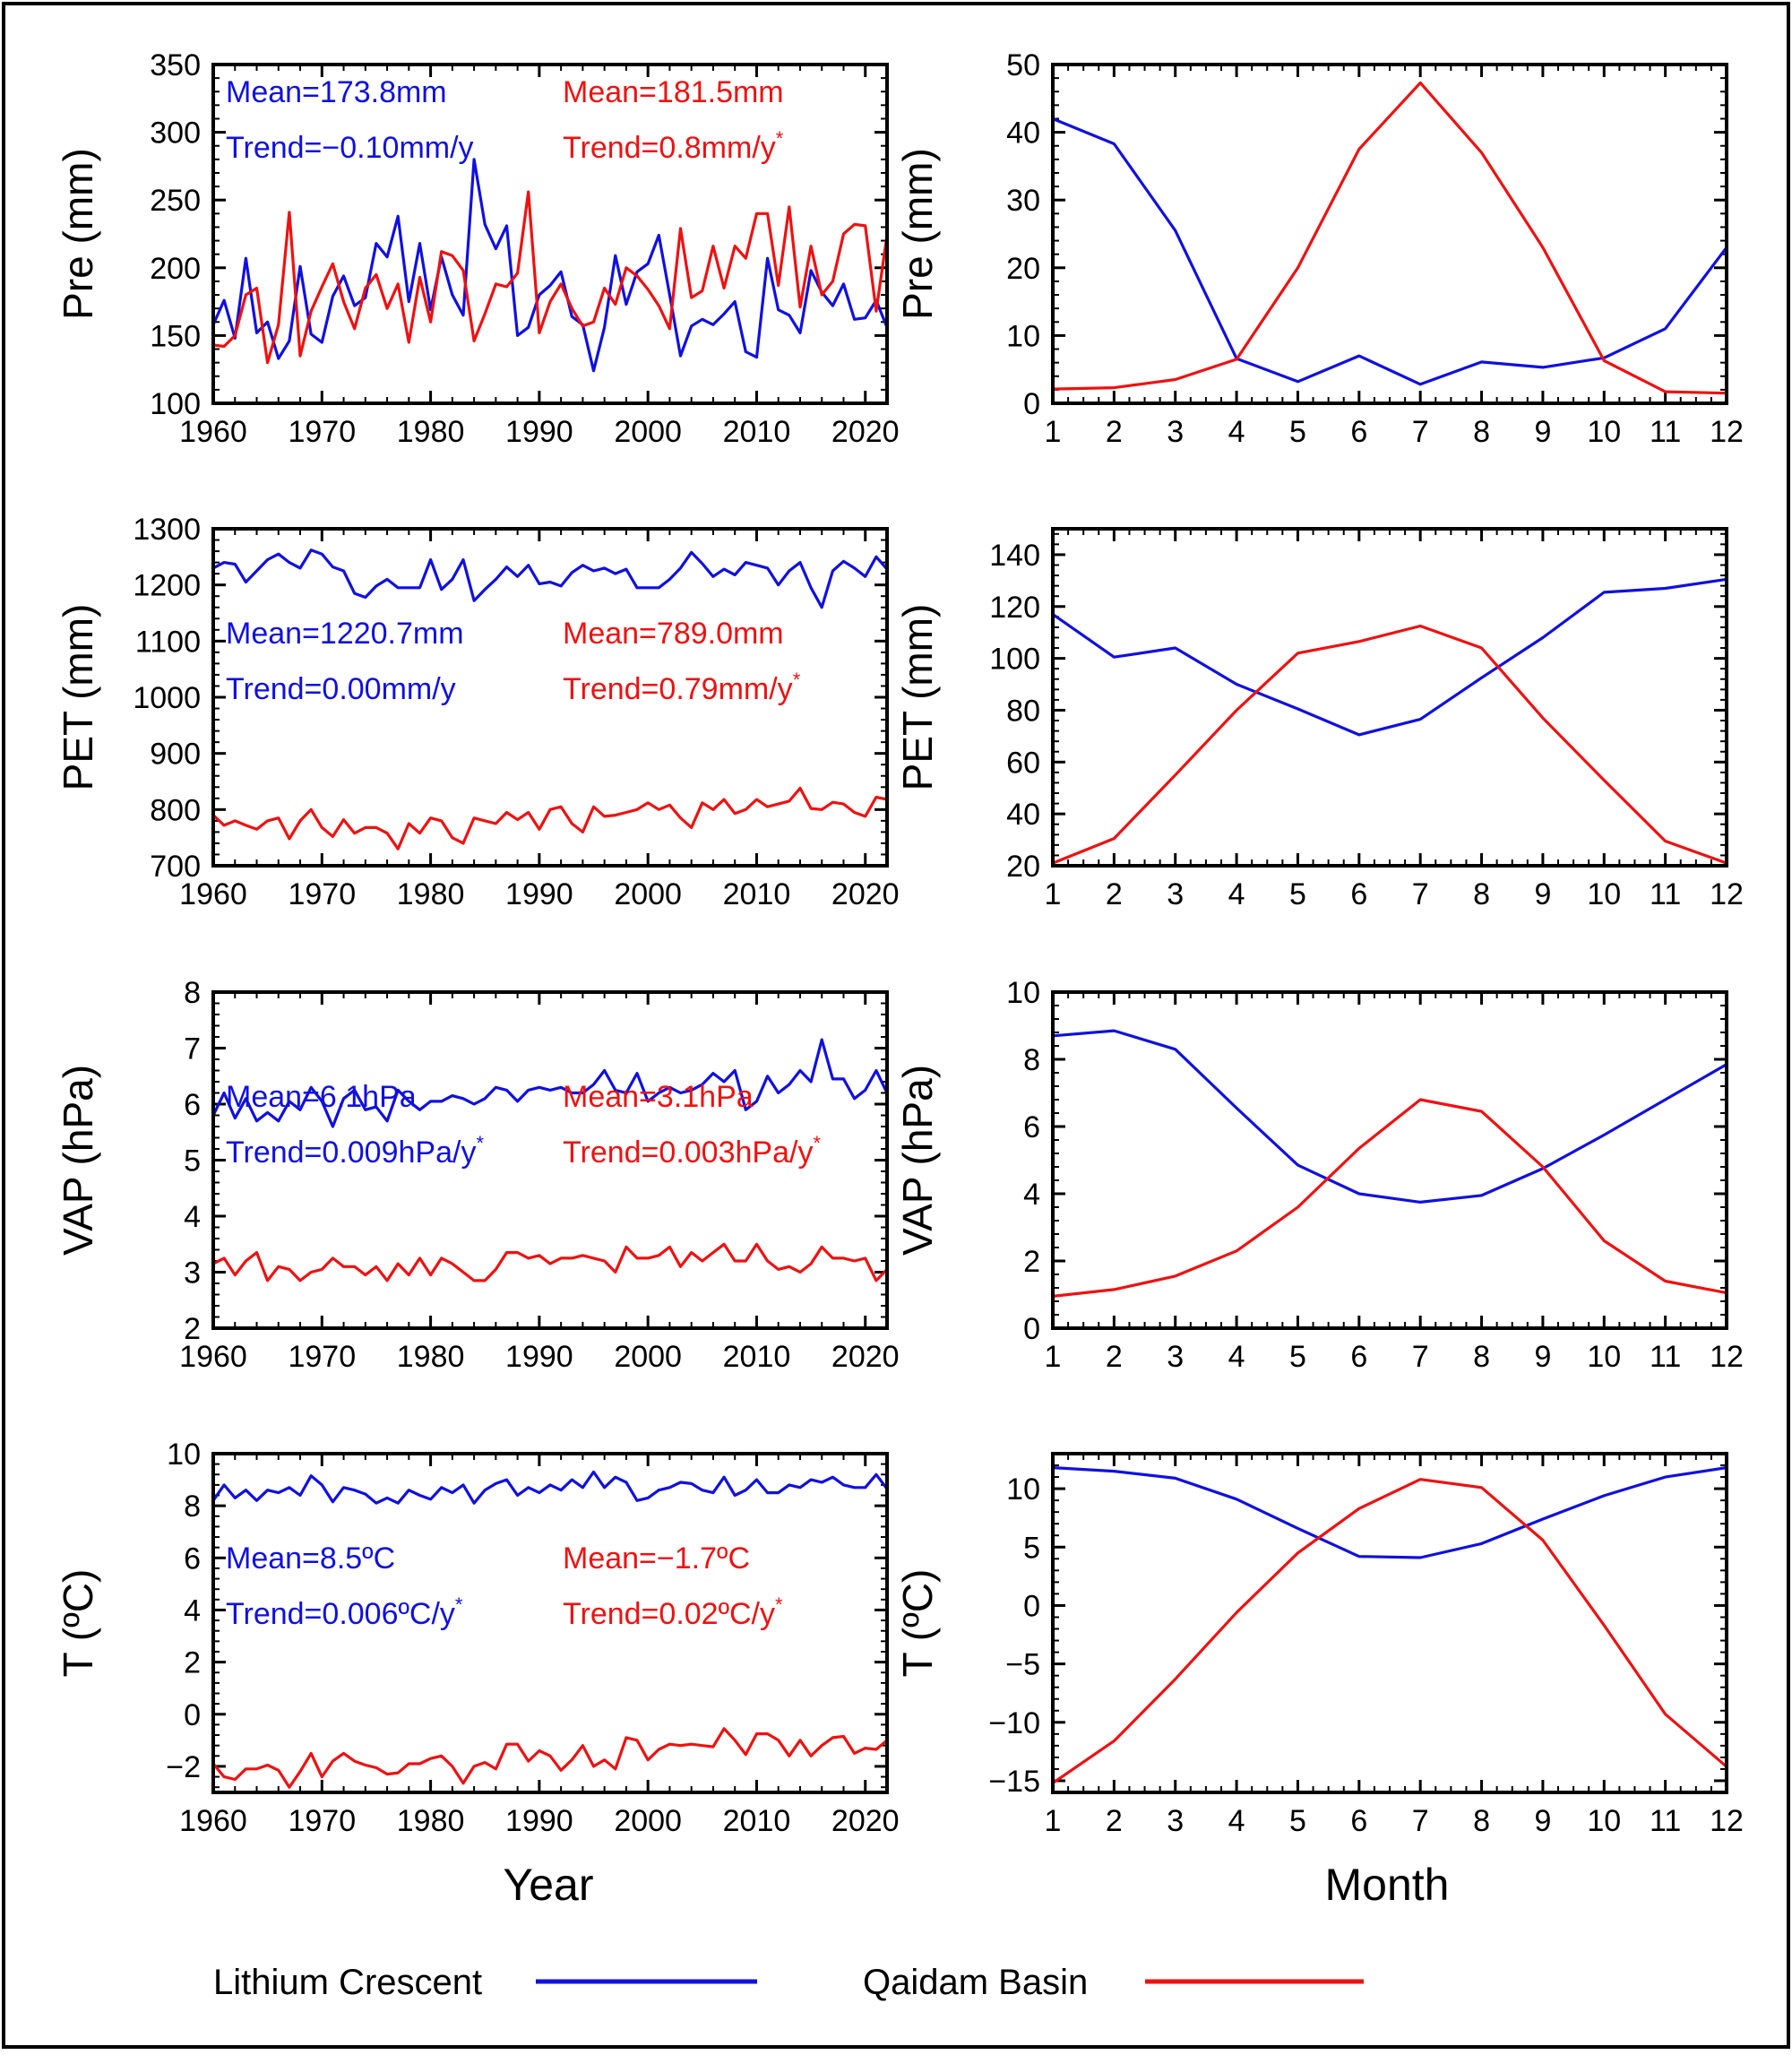 The height and width of the screenshot is (2055, 1792). I want to click on stat-mean-qaidam: Mean=789.0mm, so click(673, 634).